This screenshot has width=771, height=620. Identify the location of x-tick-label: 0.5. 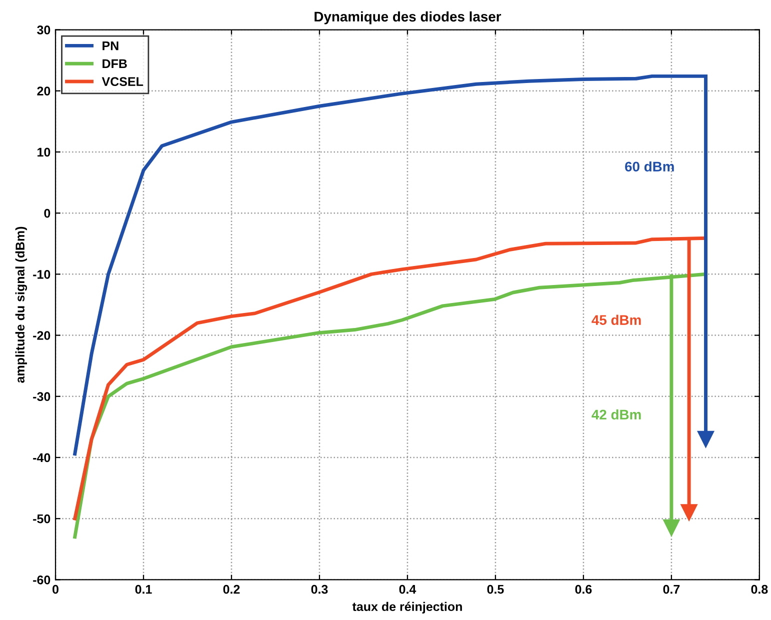
(495, 589).